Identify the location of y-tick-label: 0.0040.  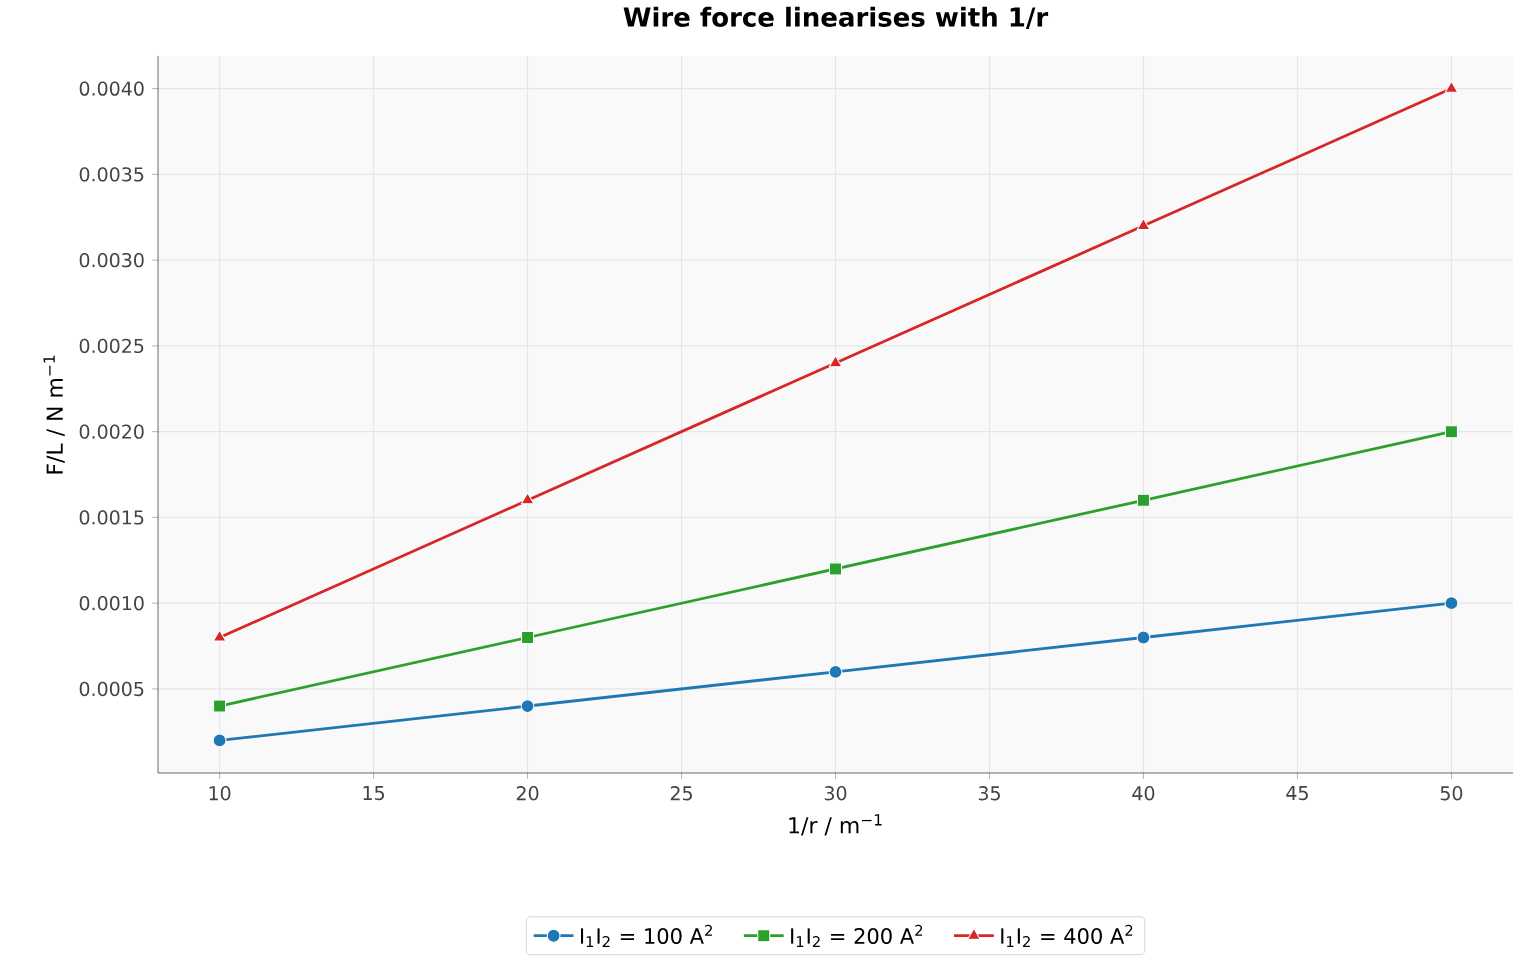
(111, 88).